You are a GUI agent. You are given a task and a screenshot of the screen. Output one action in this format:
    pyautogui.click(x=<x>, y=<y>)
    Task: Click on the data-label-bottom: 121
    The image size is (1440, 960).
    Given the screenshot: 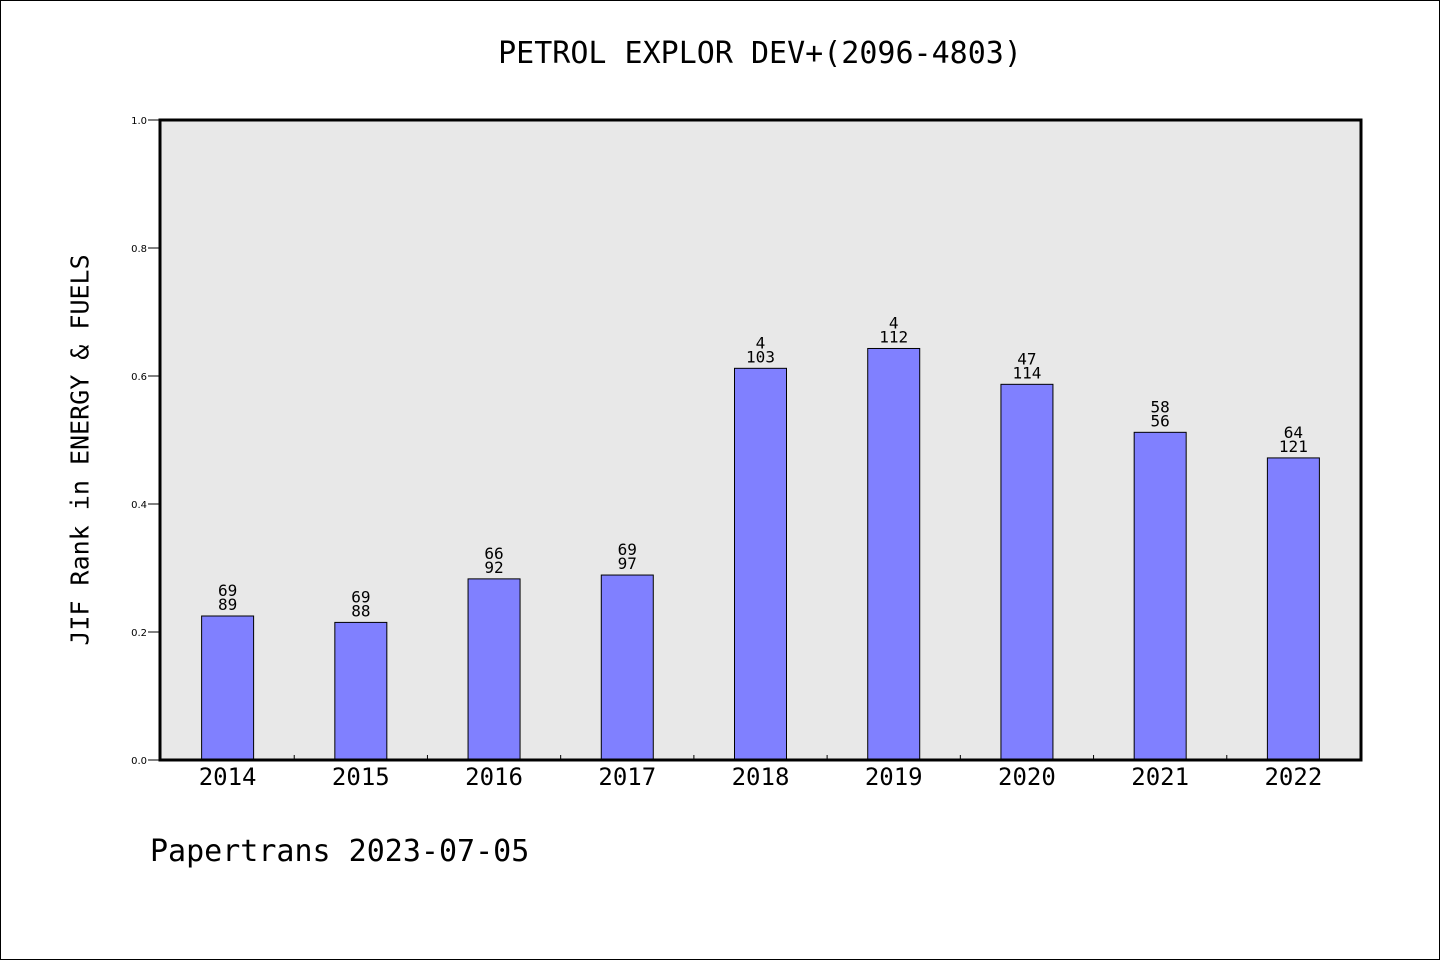 What is the action you would take?
    pyautogui.click(x=1293, y=446)
    